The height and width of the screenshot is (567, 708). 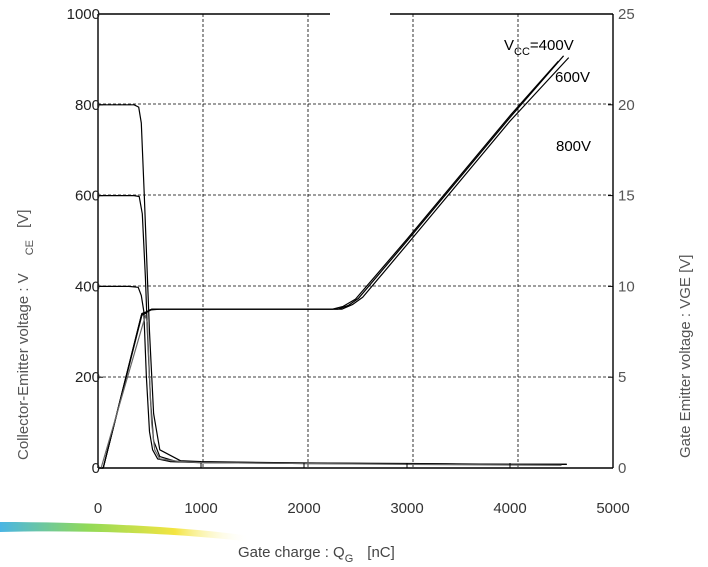 What do you see at coordinates (573, 146) in the screenshot?
I see `annotation-800v: 800V` at bounding box center [573, 146].